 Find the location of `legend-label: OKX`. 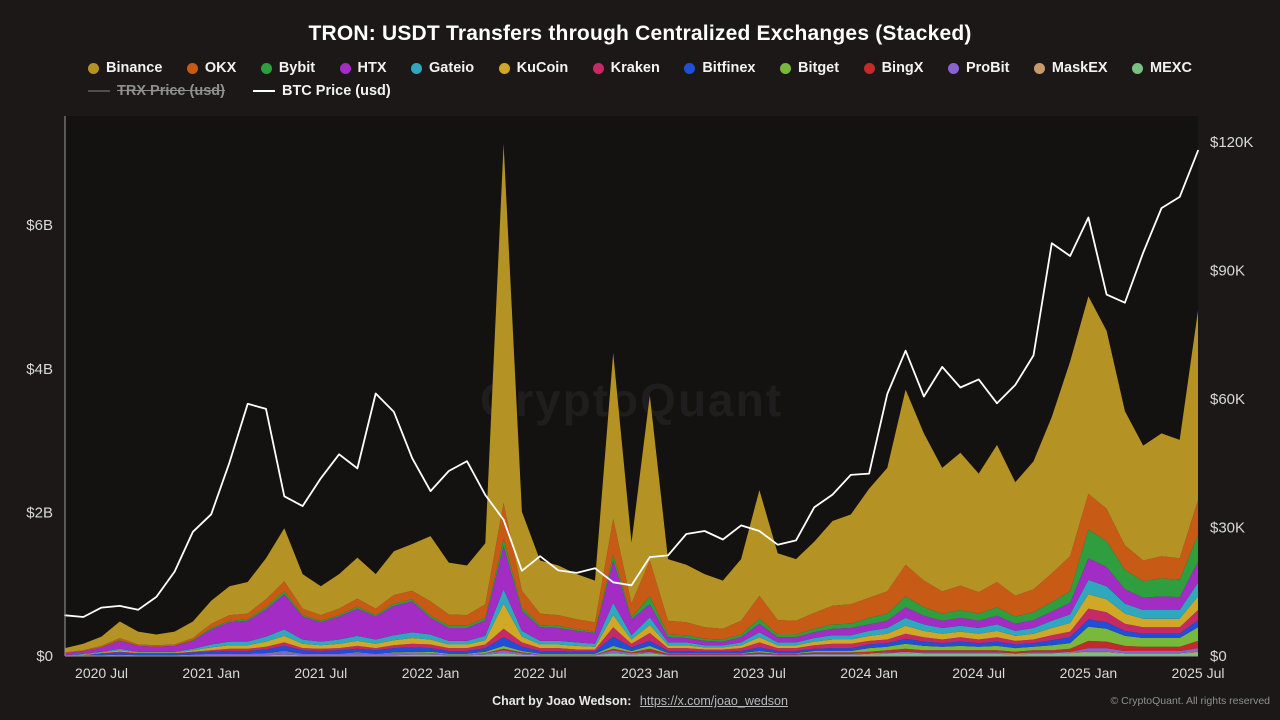

legend-label: OKX is located at coordinates (220, 68).